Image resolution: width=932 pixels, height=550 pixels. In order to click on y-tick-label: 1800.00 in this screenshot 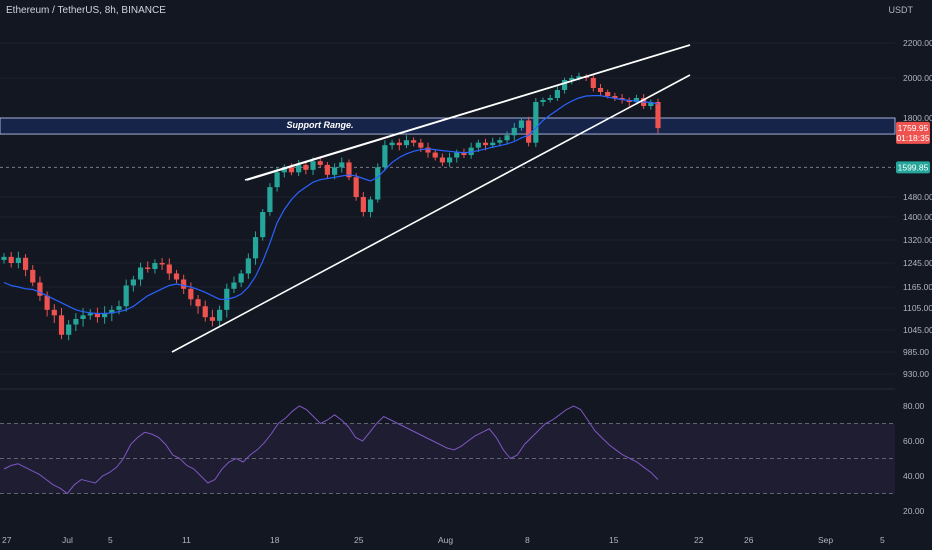, I will do `click(917, 118)`.